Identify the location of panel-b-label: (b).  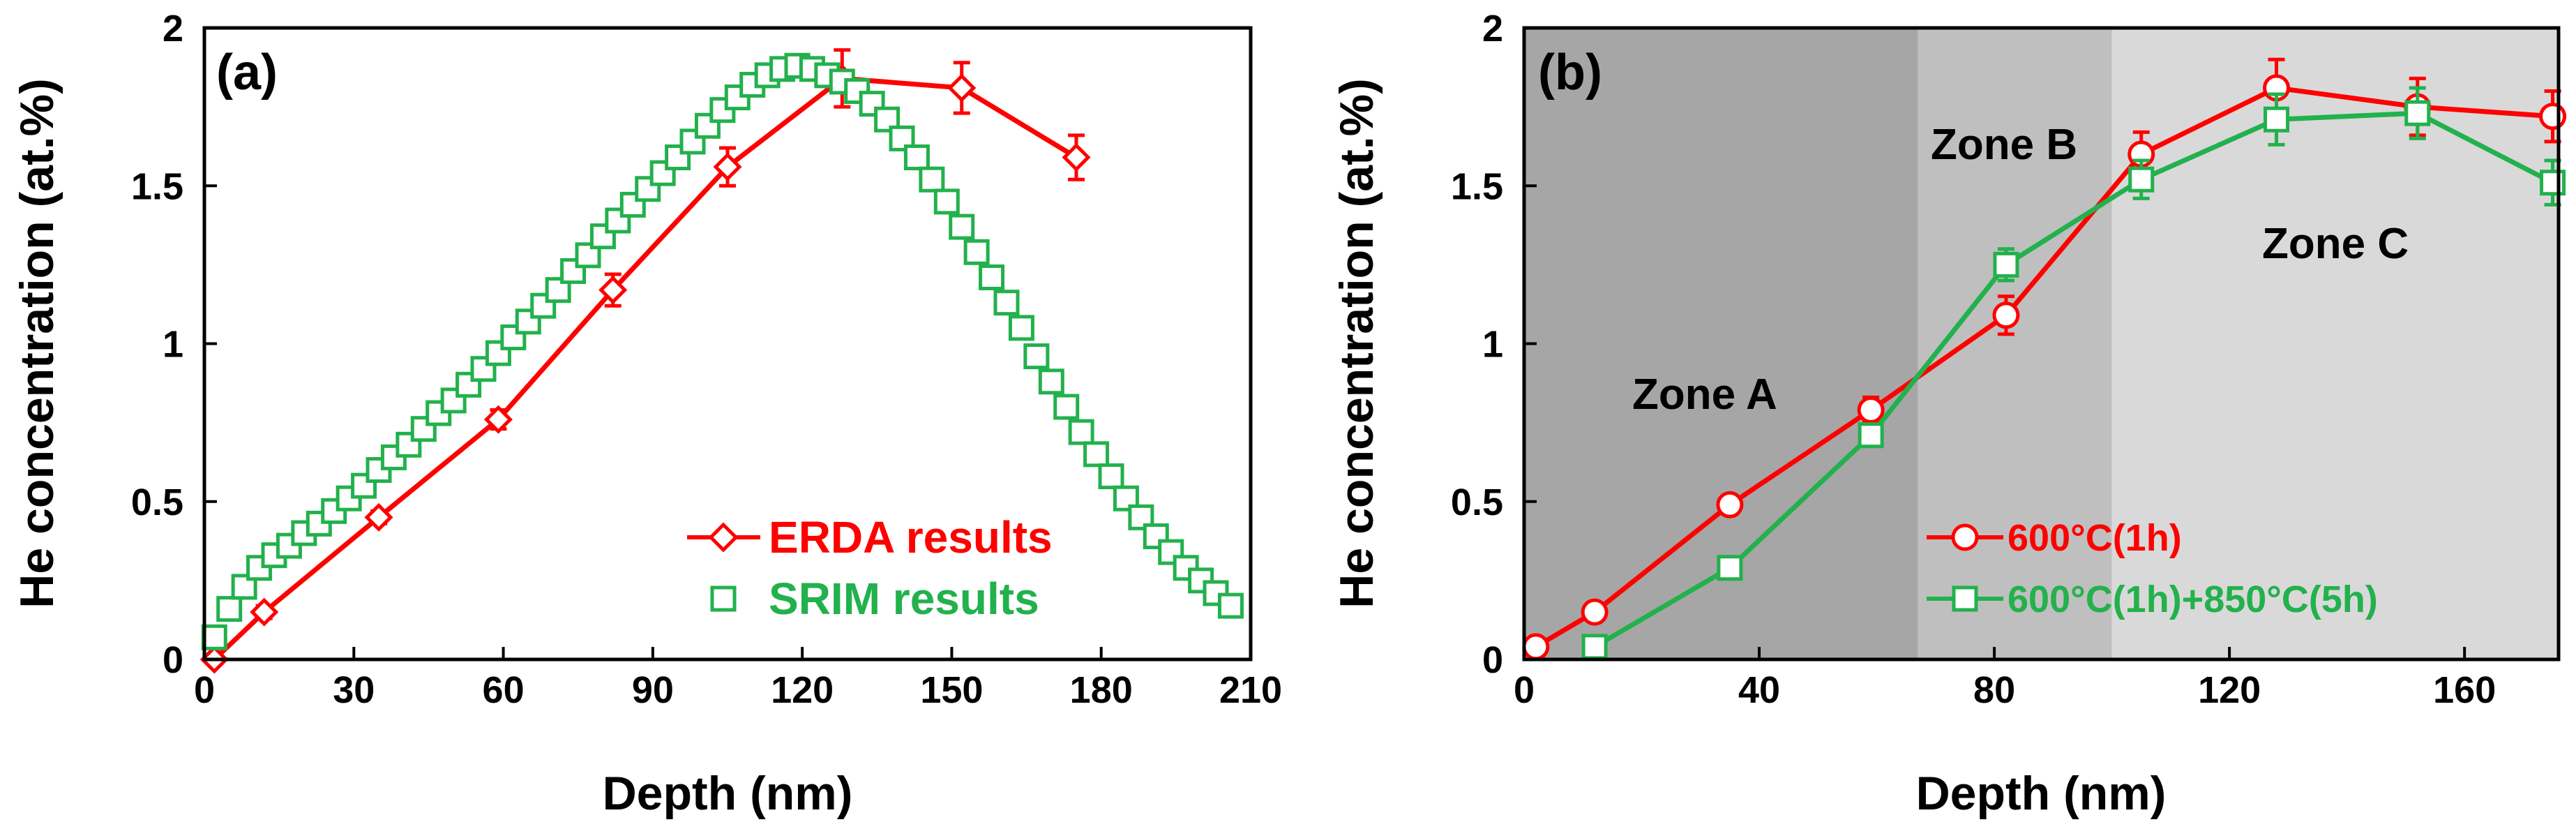
(1570, 72).